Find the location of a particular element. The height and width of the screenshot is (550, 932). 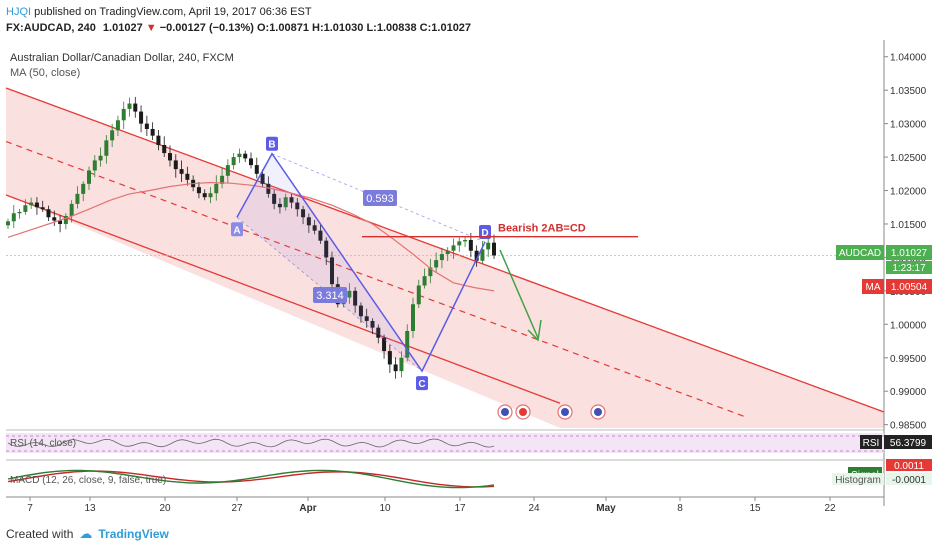

pattern-point-a-label: A is located at coordinates (236, 230).